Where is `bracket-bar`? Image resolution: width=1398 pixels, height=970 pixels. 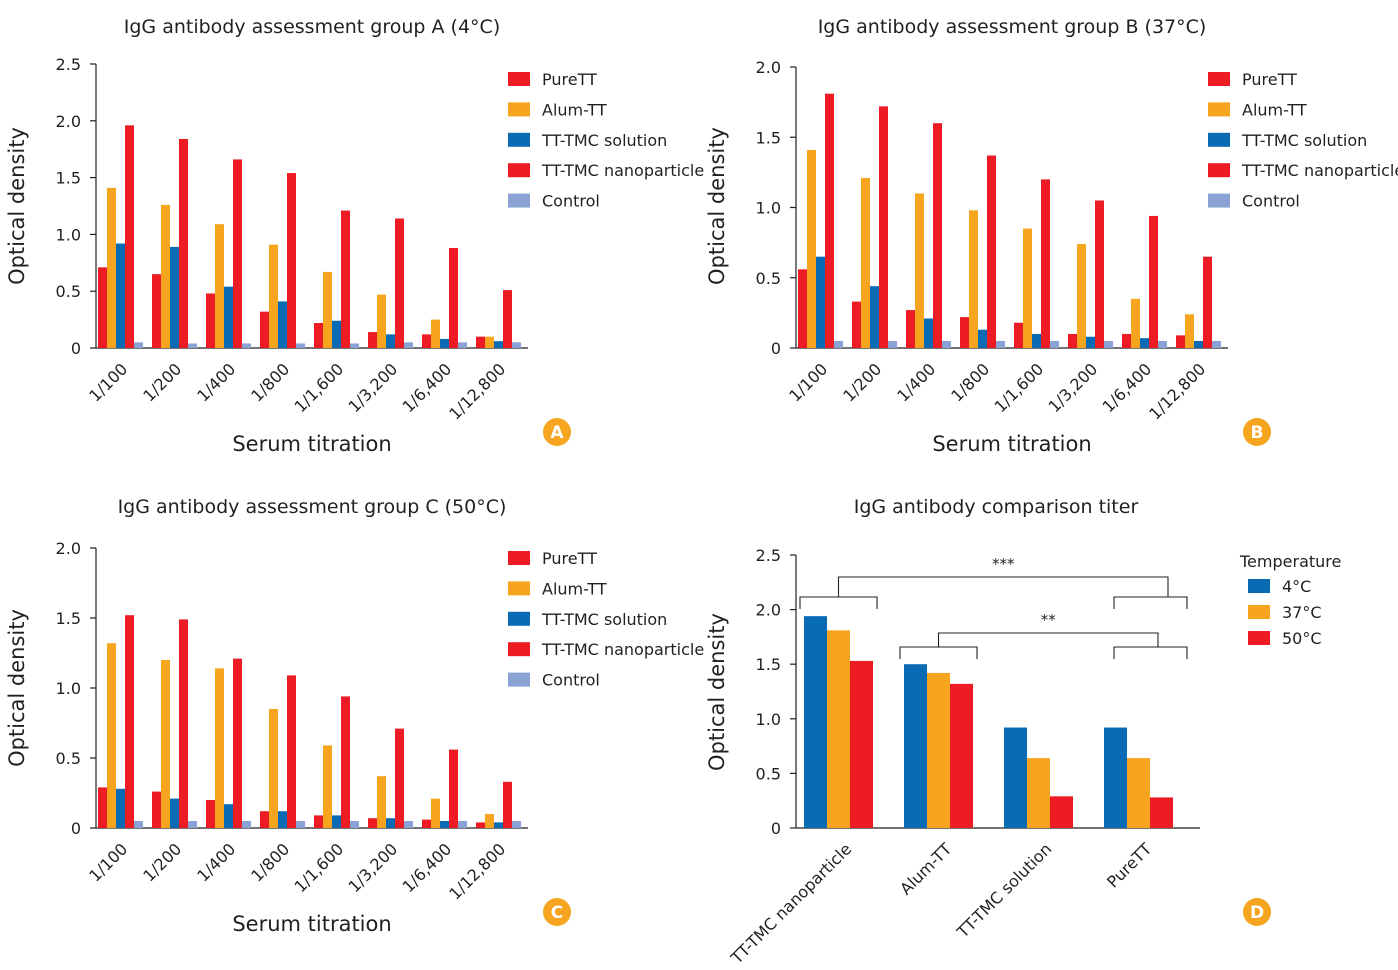 bracket-bar is located at coordinates (1003, 586).